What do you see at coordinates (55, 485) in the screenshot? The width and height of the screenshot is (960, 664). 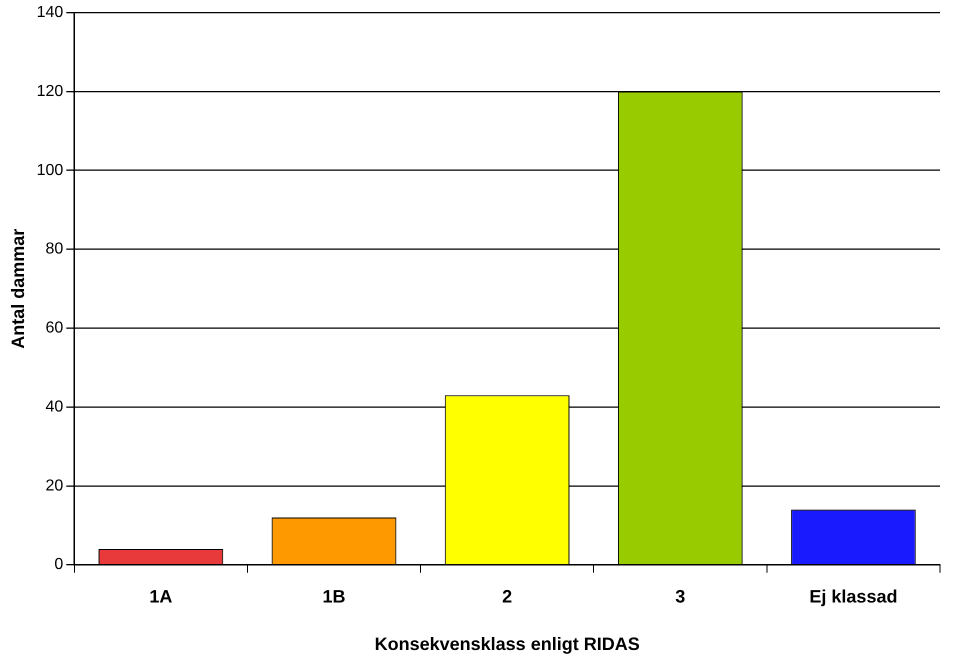 I see `y-tick-label: 20` at bounding box center [55, 485].